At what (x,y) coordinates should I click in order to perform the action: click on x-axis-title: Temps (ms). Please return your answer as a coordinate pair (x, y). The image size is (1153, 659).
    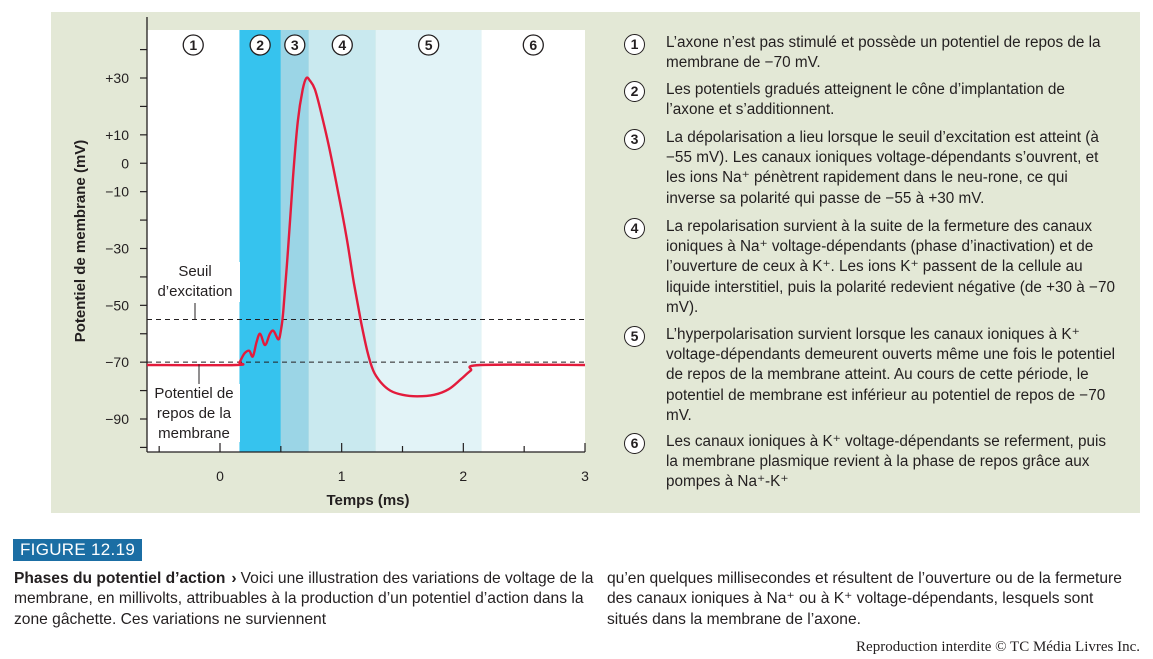
    Looking at the image, I should click on (367, 500).